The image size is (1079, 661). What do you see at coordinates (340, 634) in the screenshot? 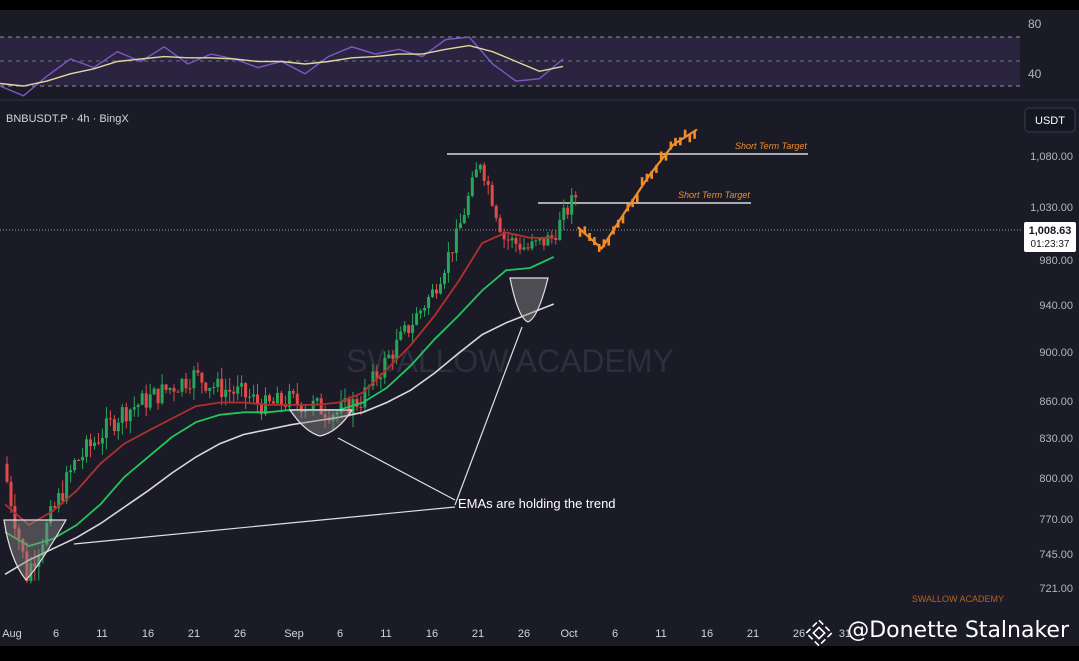
I see `time-label: 6` at bounding box center [340, 634].